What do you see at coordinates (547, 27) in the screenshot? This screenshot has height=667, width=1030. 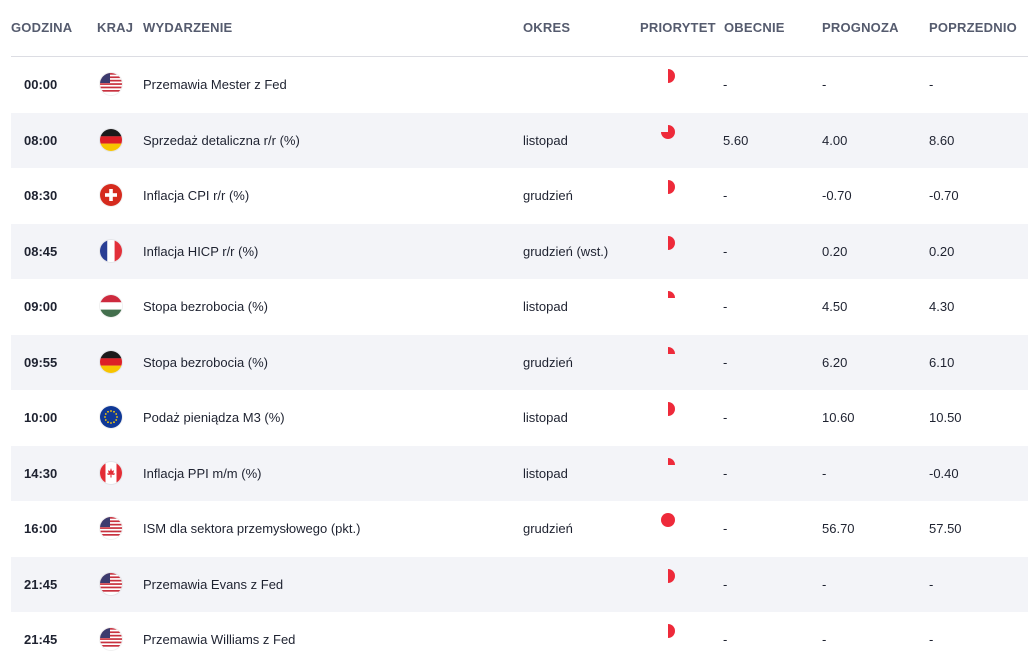 I see `header-period: OKRES` at bounding box center [547, 27].